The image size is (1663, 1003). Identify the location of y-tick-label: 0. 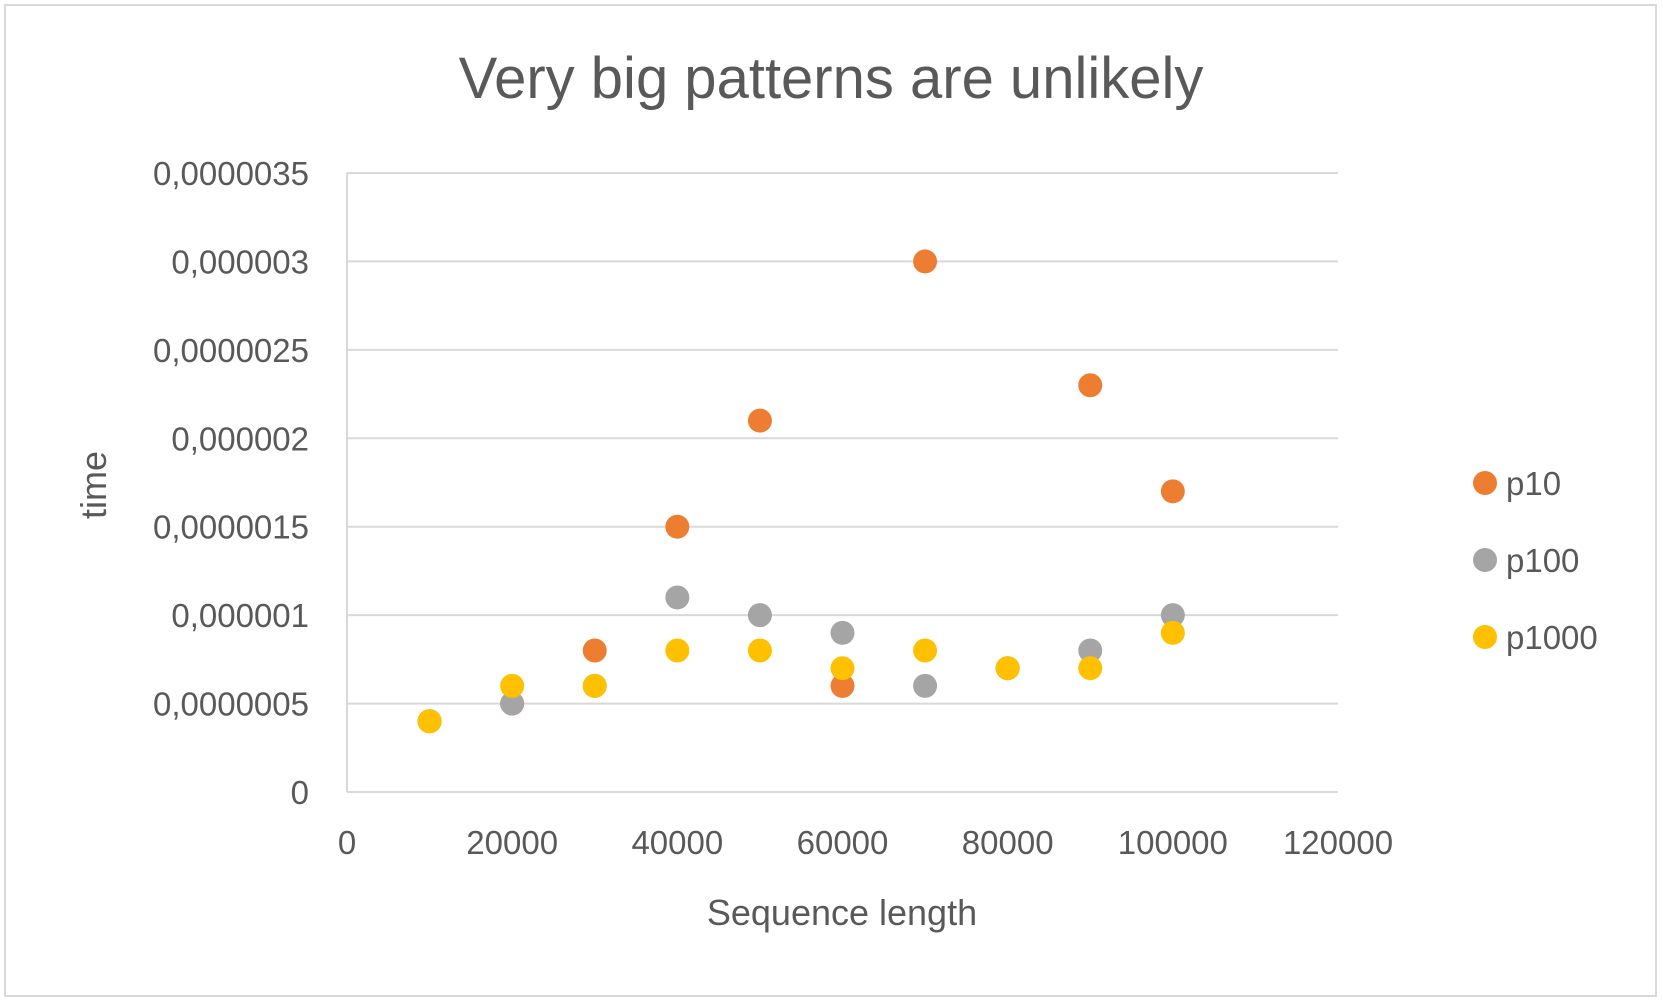
(300, 792).